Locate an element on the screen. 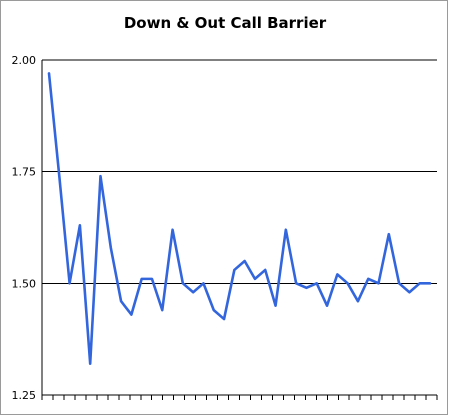 This screenshot has height=417, width=450. chart-title: Down & Out Call Barrier is located at coordinates (225, 23).